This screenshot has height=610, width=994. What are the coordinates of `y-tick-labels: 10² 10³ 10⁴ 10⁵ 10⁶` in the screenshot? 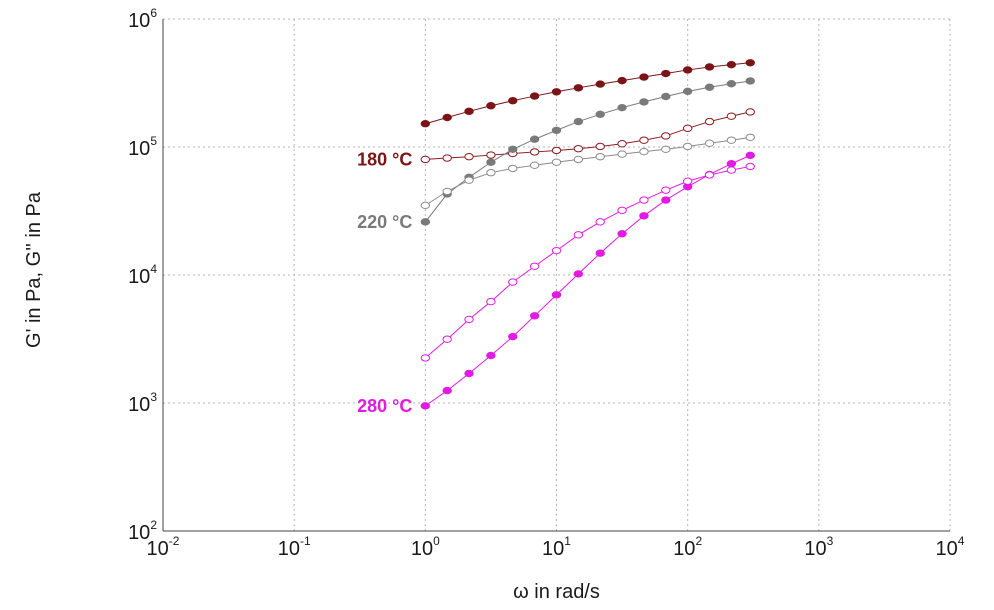 It's located at (142, 275).